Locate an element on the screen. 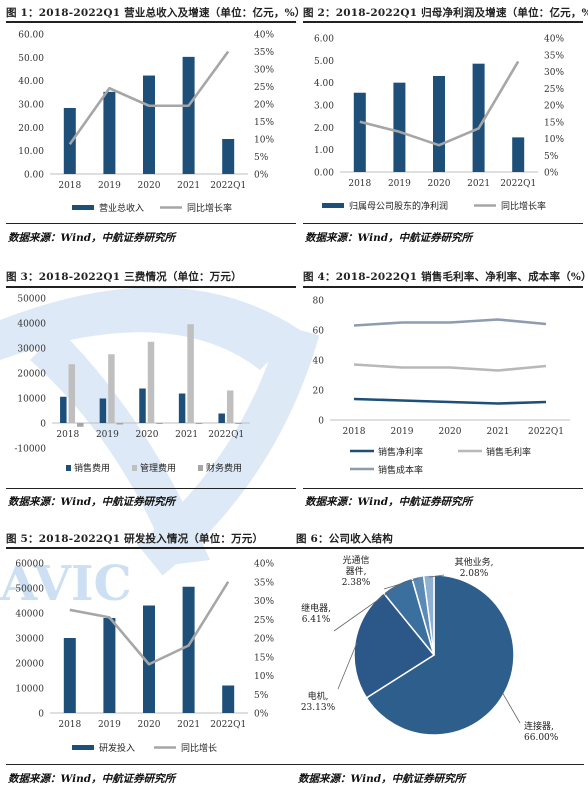 Image resolution: width=588 pixels, height=789 pixels. figure-5-source: 数据来源：Wind，中航证券研究所 is located at coordinates (92, 779).